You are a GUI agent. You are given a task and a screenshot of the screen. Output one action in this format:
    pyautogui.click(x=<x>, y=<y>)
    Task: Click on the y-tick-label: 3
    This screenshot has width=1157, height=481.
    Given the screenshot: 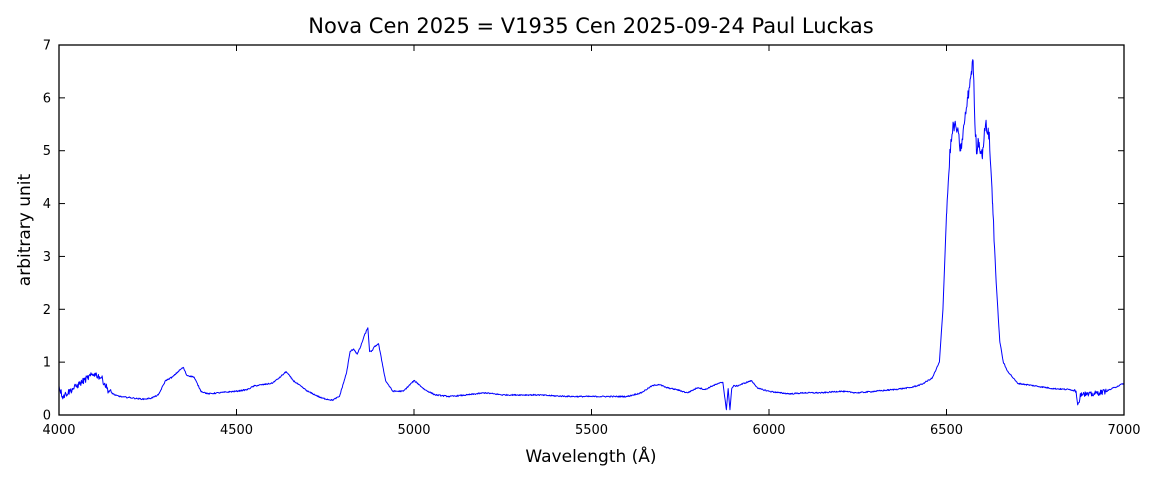 What is the action you would take?
    pyautogui.click(x=47, y=257)
    